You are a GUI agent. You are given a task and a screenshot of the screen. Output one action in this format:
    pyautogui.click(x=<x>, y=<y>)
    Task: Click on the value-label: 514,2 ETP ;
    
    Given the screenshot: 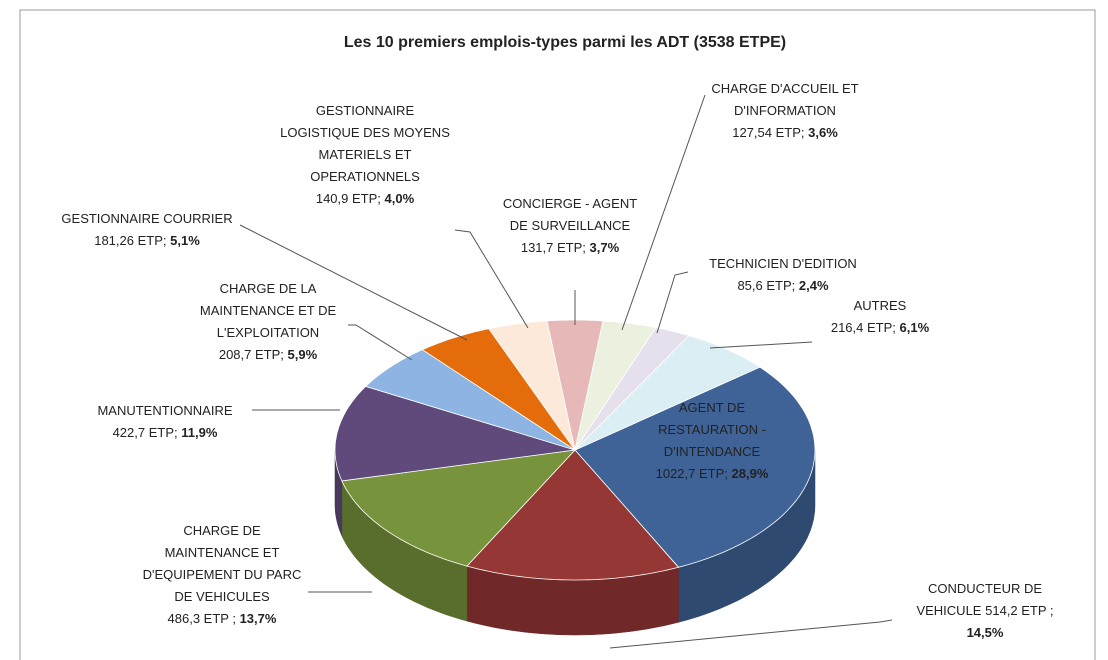 What is the action you would take?
    pyautogui.click(x=1019, y=610)
    